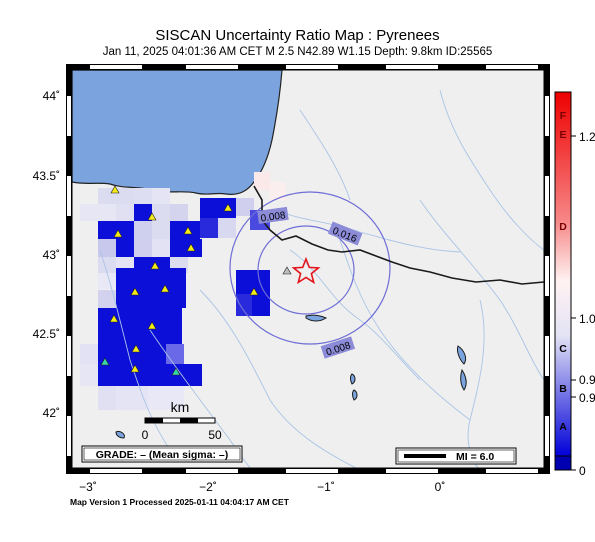  I want to click on contour-label: 0.008, so click(273, 217).